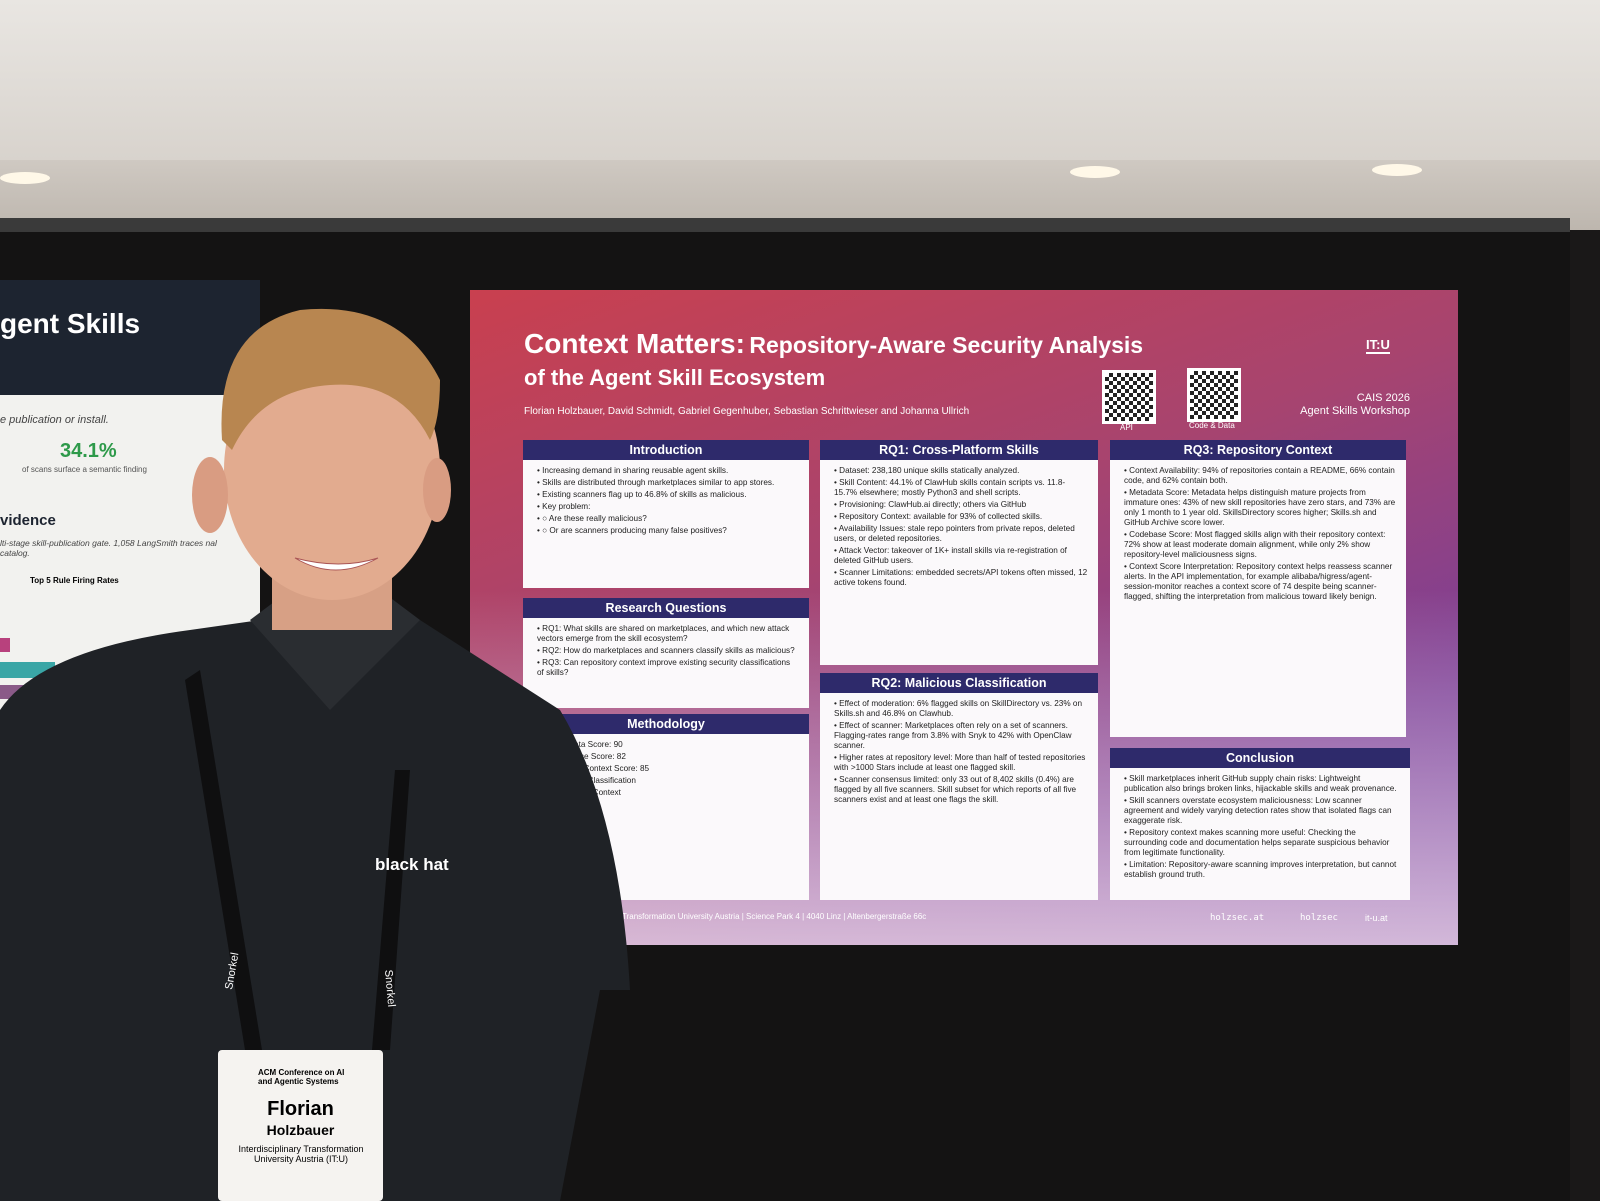  What do you see at coordinates (301, 1077) in the screenshot?
I see `badge-conference: ACM Conference on AI and Agentic Systems` at bounding box center [301, 1077].